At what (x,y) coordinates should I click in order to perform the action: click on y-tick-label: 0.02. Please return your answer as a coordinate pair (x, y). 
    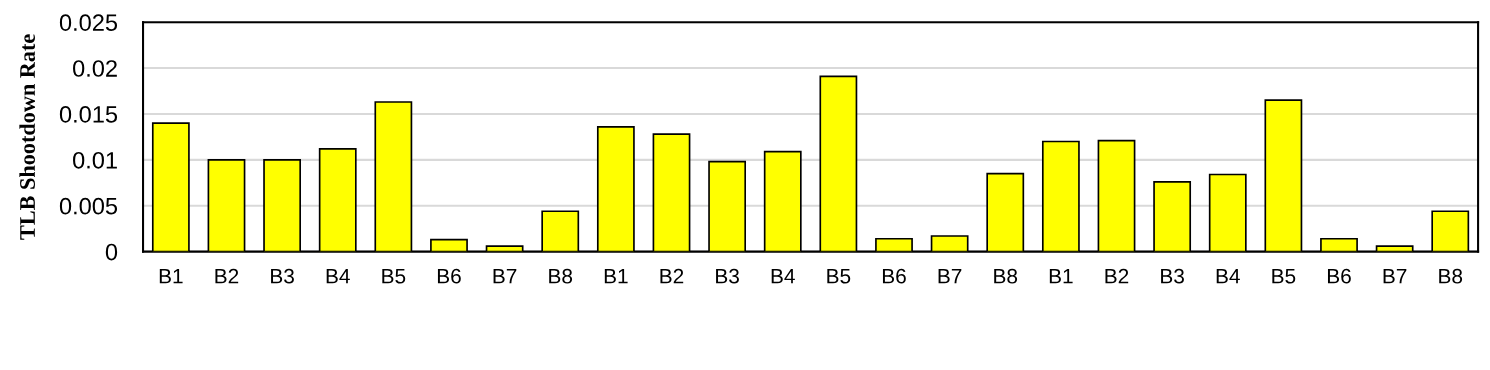
    Looking at the image, I should click on (95, 68).